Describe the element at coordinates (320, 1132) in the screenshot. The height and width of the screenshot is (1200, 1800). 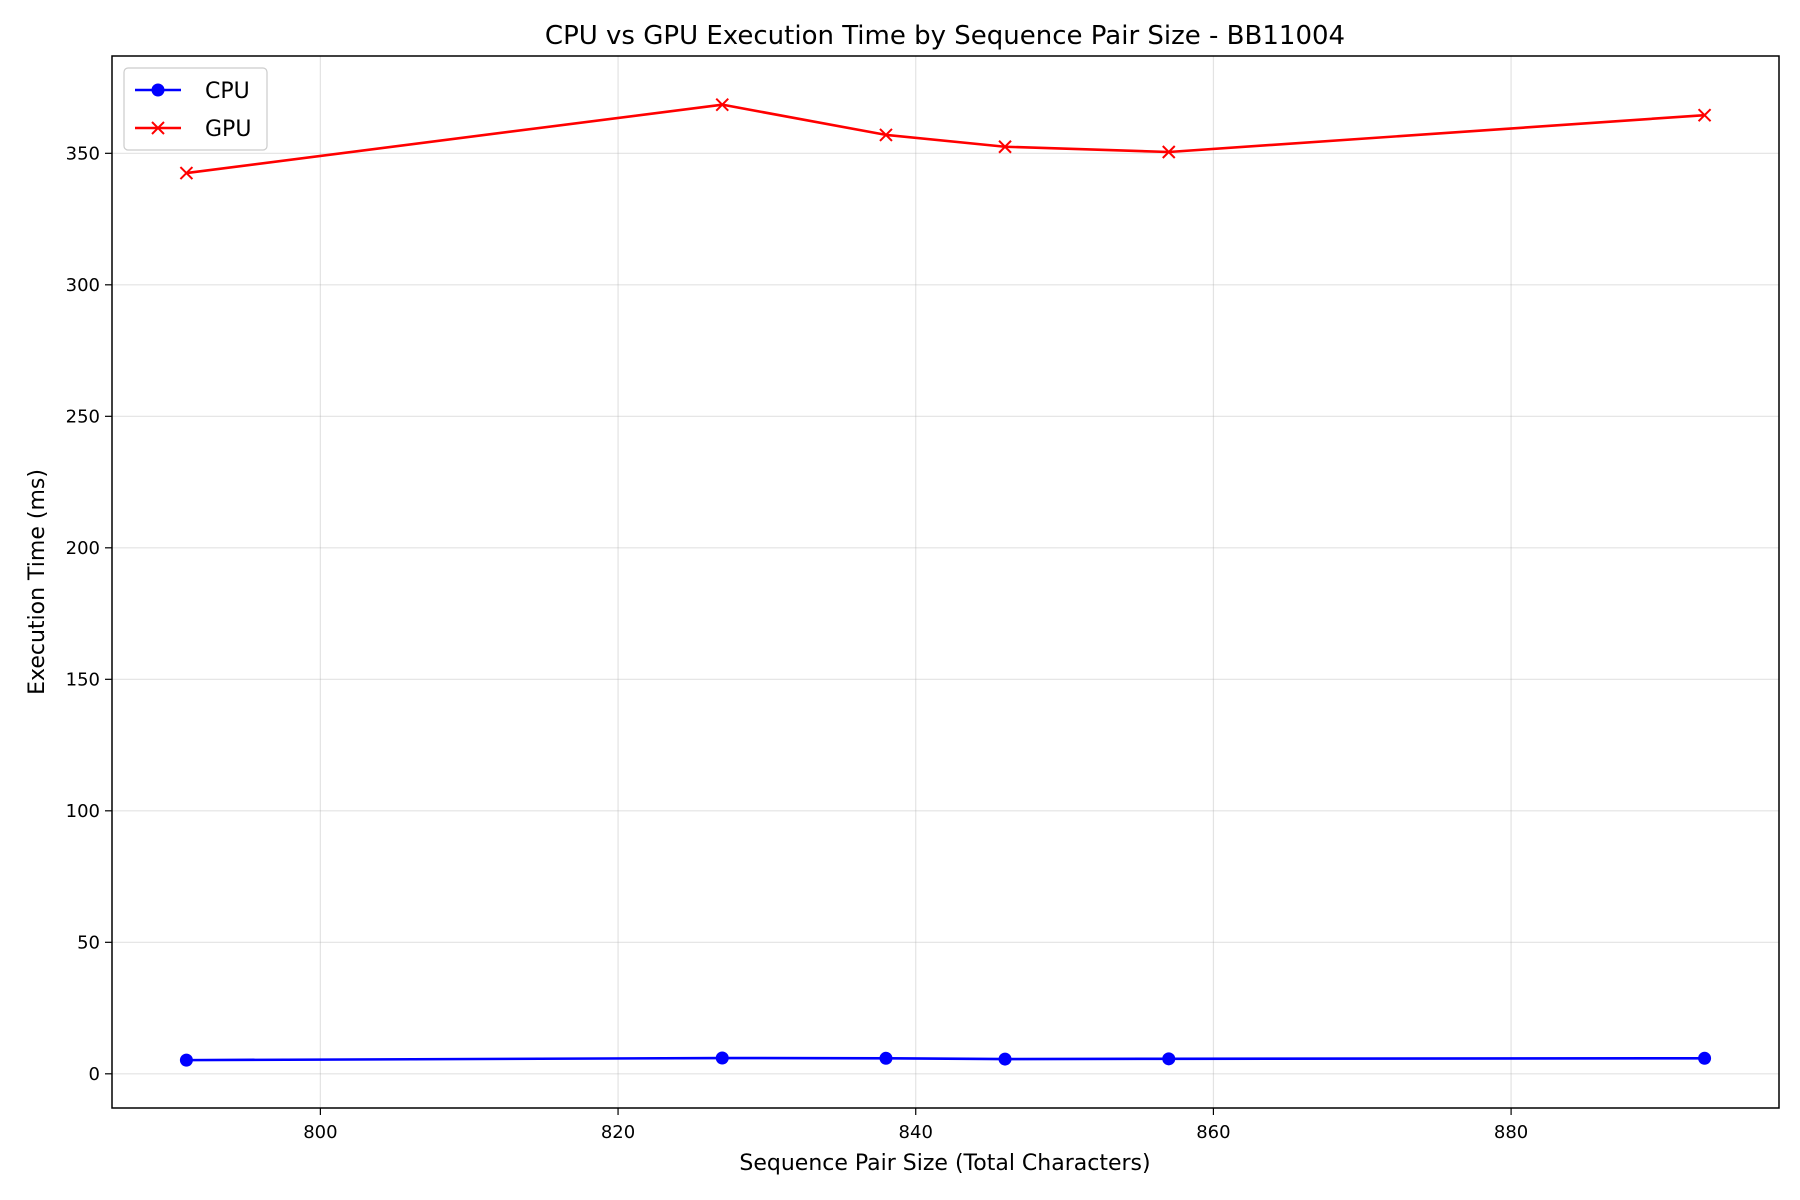
I see `x-tick-label: 800` at that location.